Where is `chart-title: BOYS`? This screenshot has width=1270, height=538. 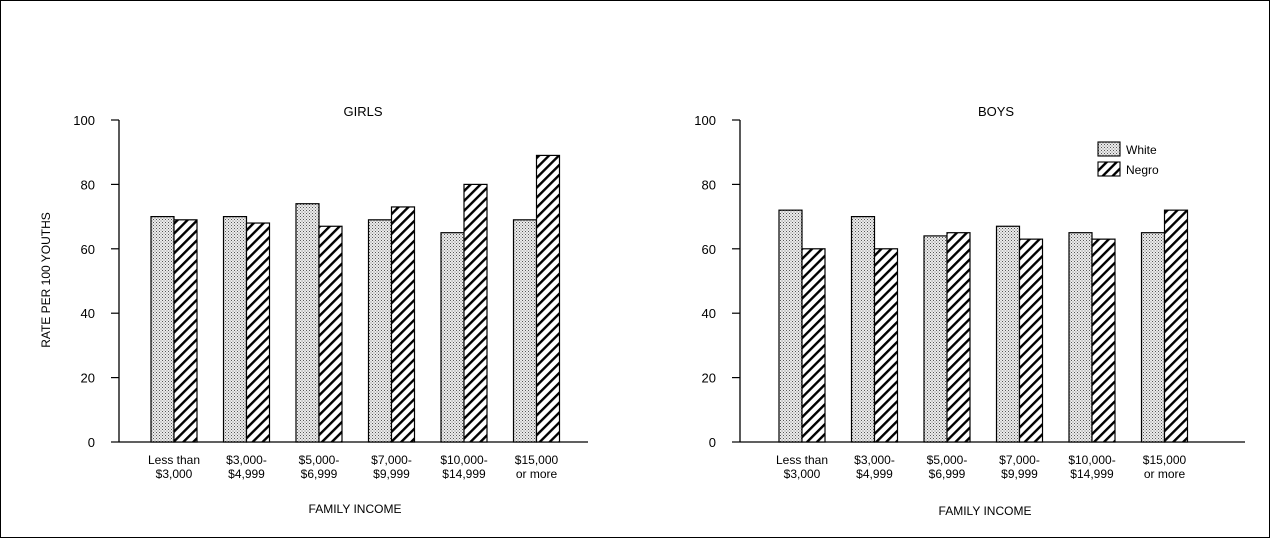 chart-title: BOYS is located at coordinates (996, 111).